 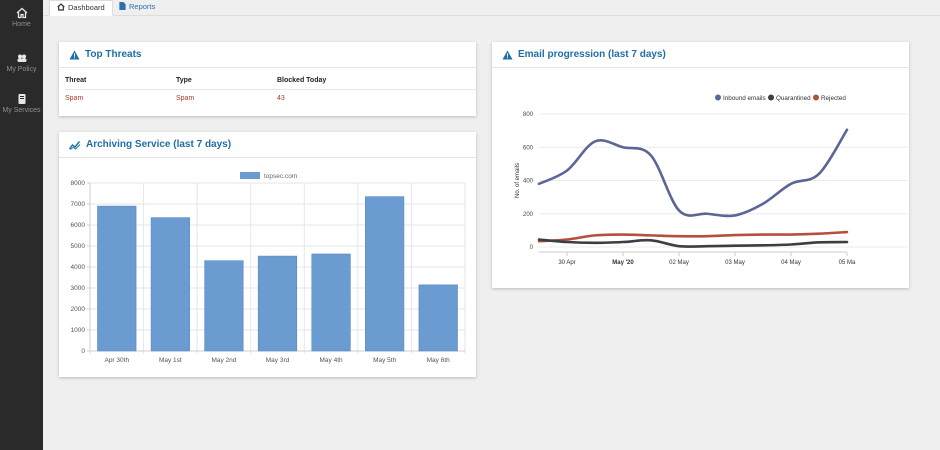 What do you see at coordinates (78, 204) in the screenshot?
I see `y-tick-label: 7000` at bounding box center [78, 204].